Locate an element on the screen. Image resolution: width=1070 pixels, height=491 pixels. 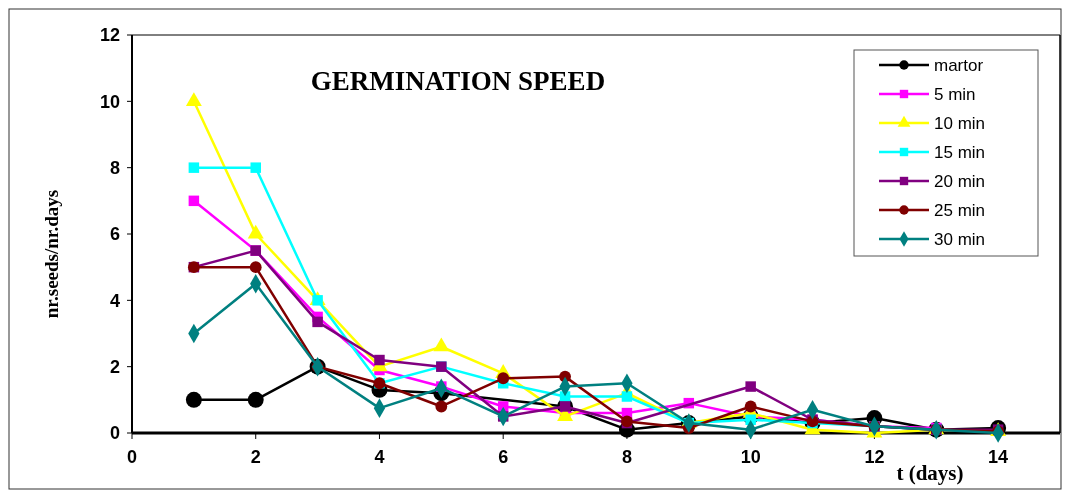
x-tick-label: 8 is located at coordinates (626, 457).